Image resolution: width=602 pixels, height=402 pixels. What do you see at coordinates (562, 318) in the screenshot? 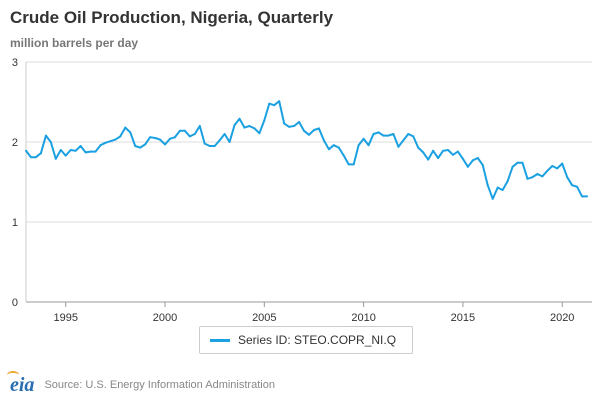
I see `x-tick-label: 2020` at bounding box center [562, 318].